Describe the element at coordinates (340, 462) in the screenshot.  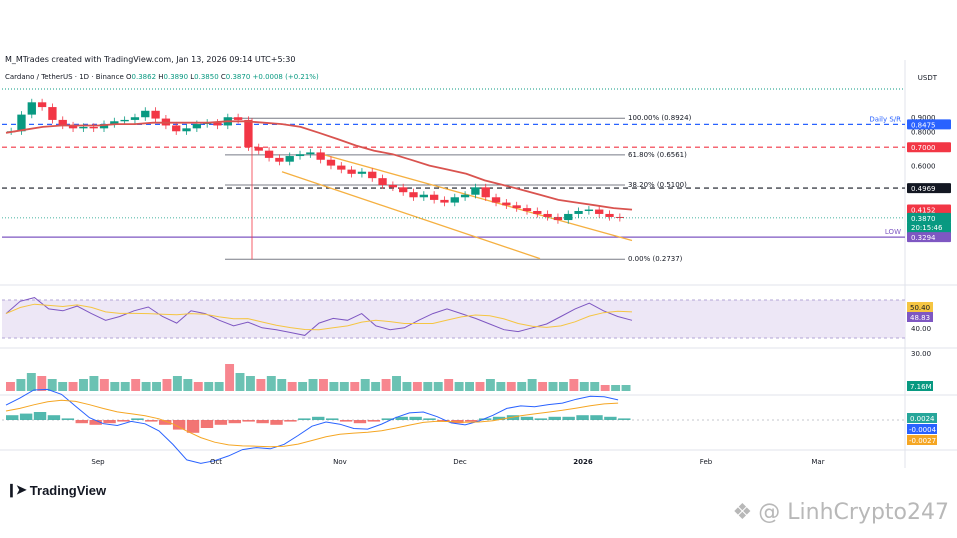
I see `time-tick-2: Nov` at that location.